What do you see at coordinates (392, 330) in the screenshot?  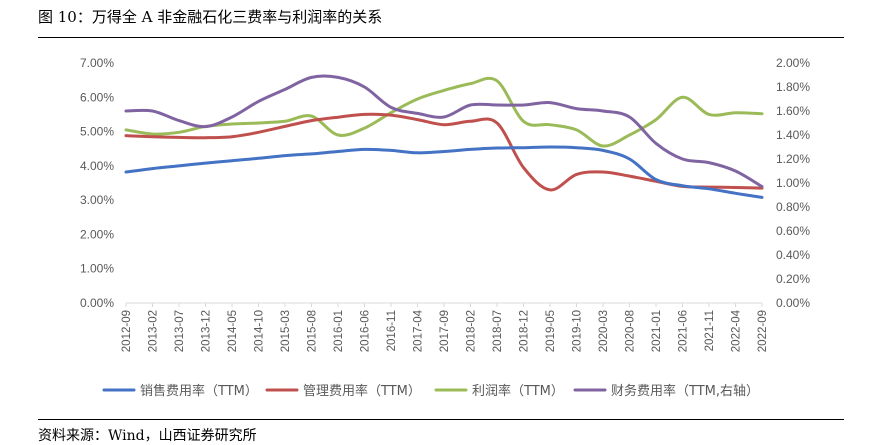 I see `x-tick-label: 2016-11` at bounding box center [392, 330].